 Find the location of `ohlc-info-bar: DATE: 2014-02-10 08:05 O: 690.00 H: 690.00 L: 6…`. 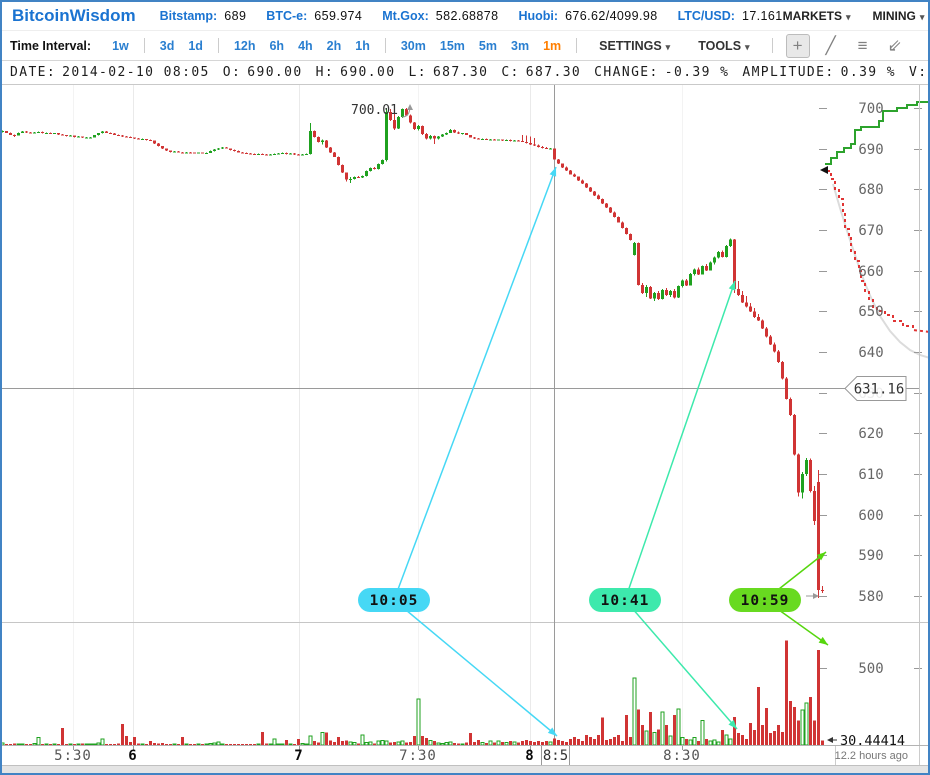

ohlc-info-bar: DATE: 2014-02-10 08:05 O: 690.00 H: 690.00 L: 6… is located at coordinates (465, 72).